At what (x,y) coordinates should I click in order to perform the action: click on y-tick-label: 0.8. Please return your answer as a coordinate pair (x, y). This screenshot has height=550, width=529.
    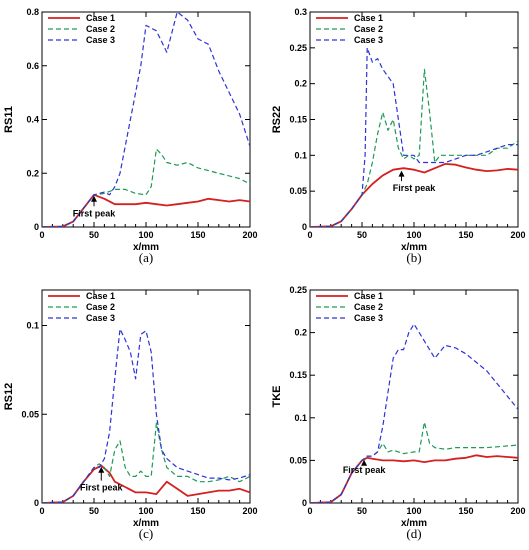
    Looking at the image, I should click on (32, 12).